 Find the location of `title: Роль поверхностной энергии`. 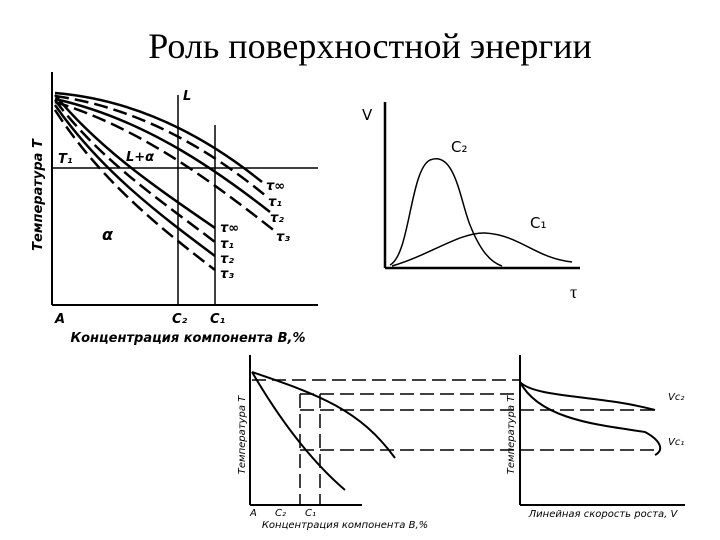

title: Роль поверхностной энергии is located at coordinates (369, 46).